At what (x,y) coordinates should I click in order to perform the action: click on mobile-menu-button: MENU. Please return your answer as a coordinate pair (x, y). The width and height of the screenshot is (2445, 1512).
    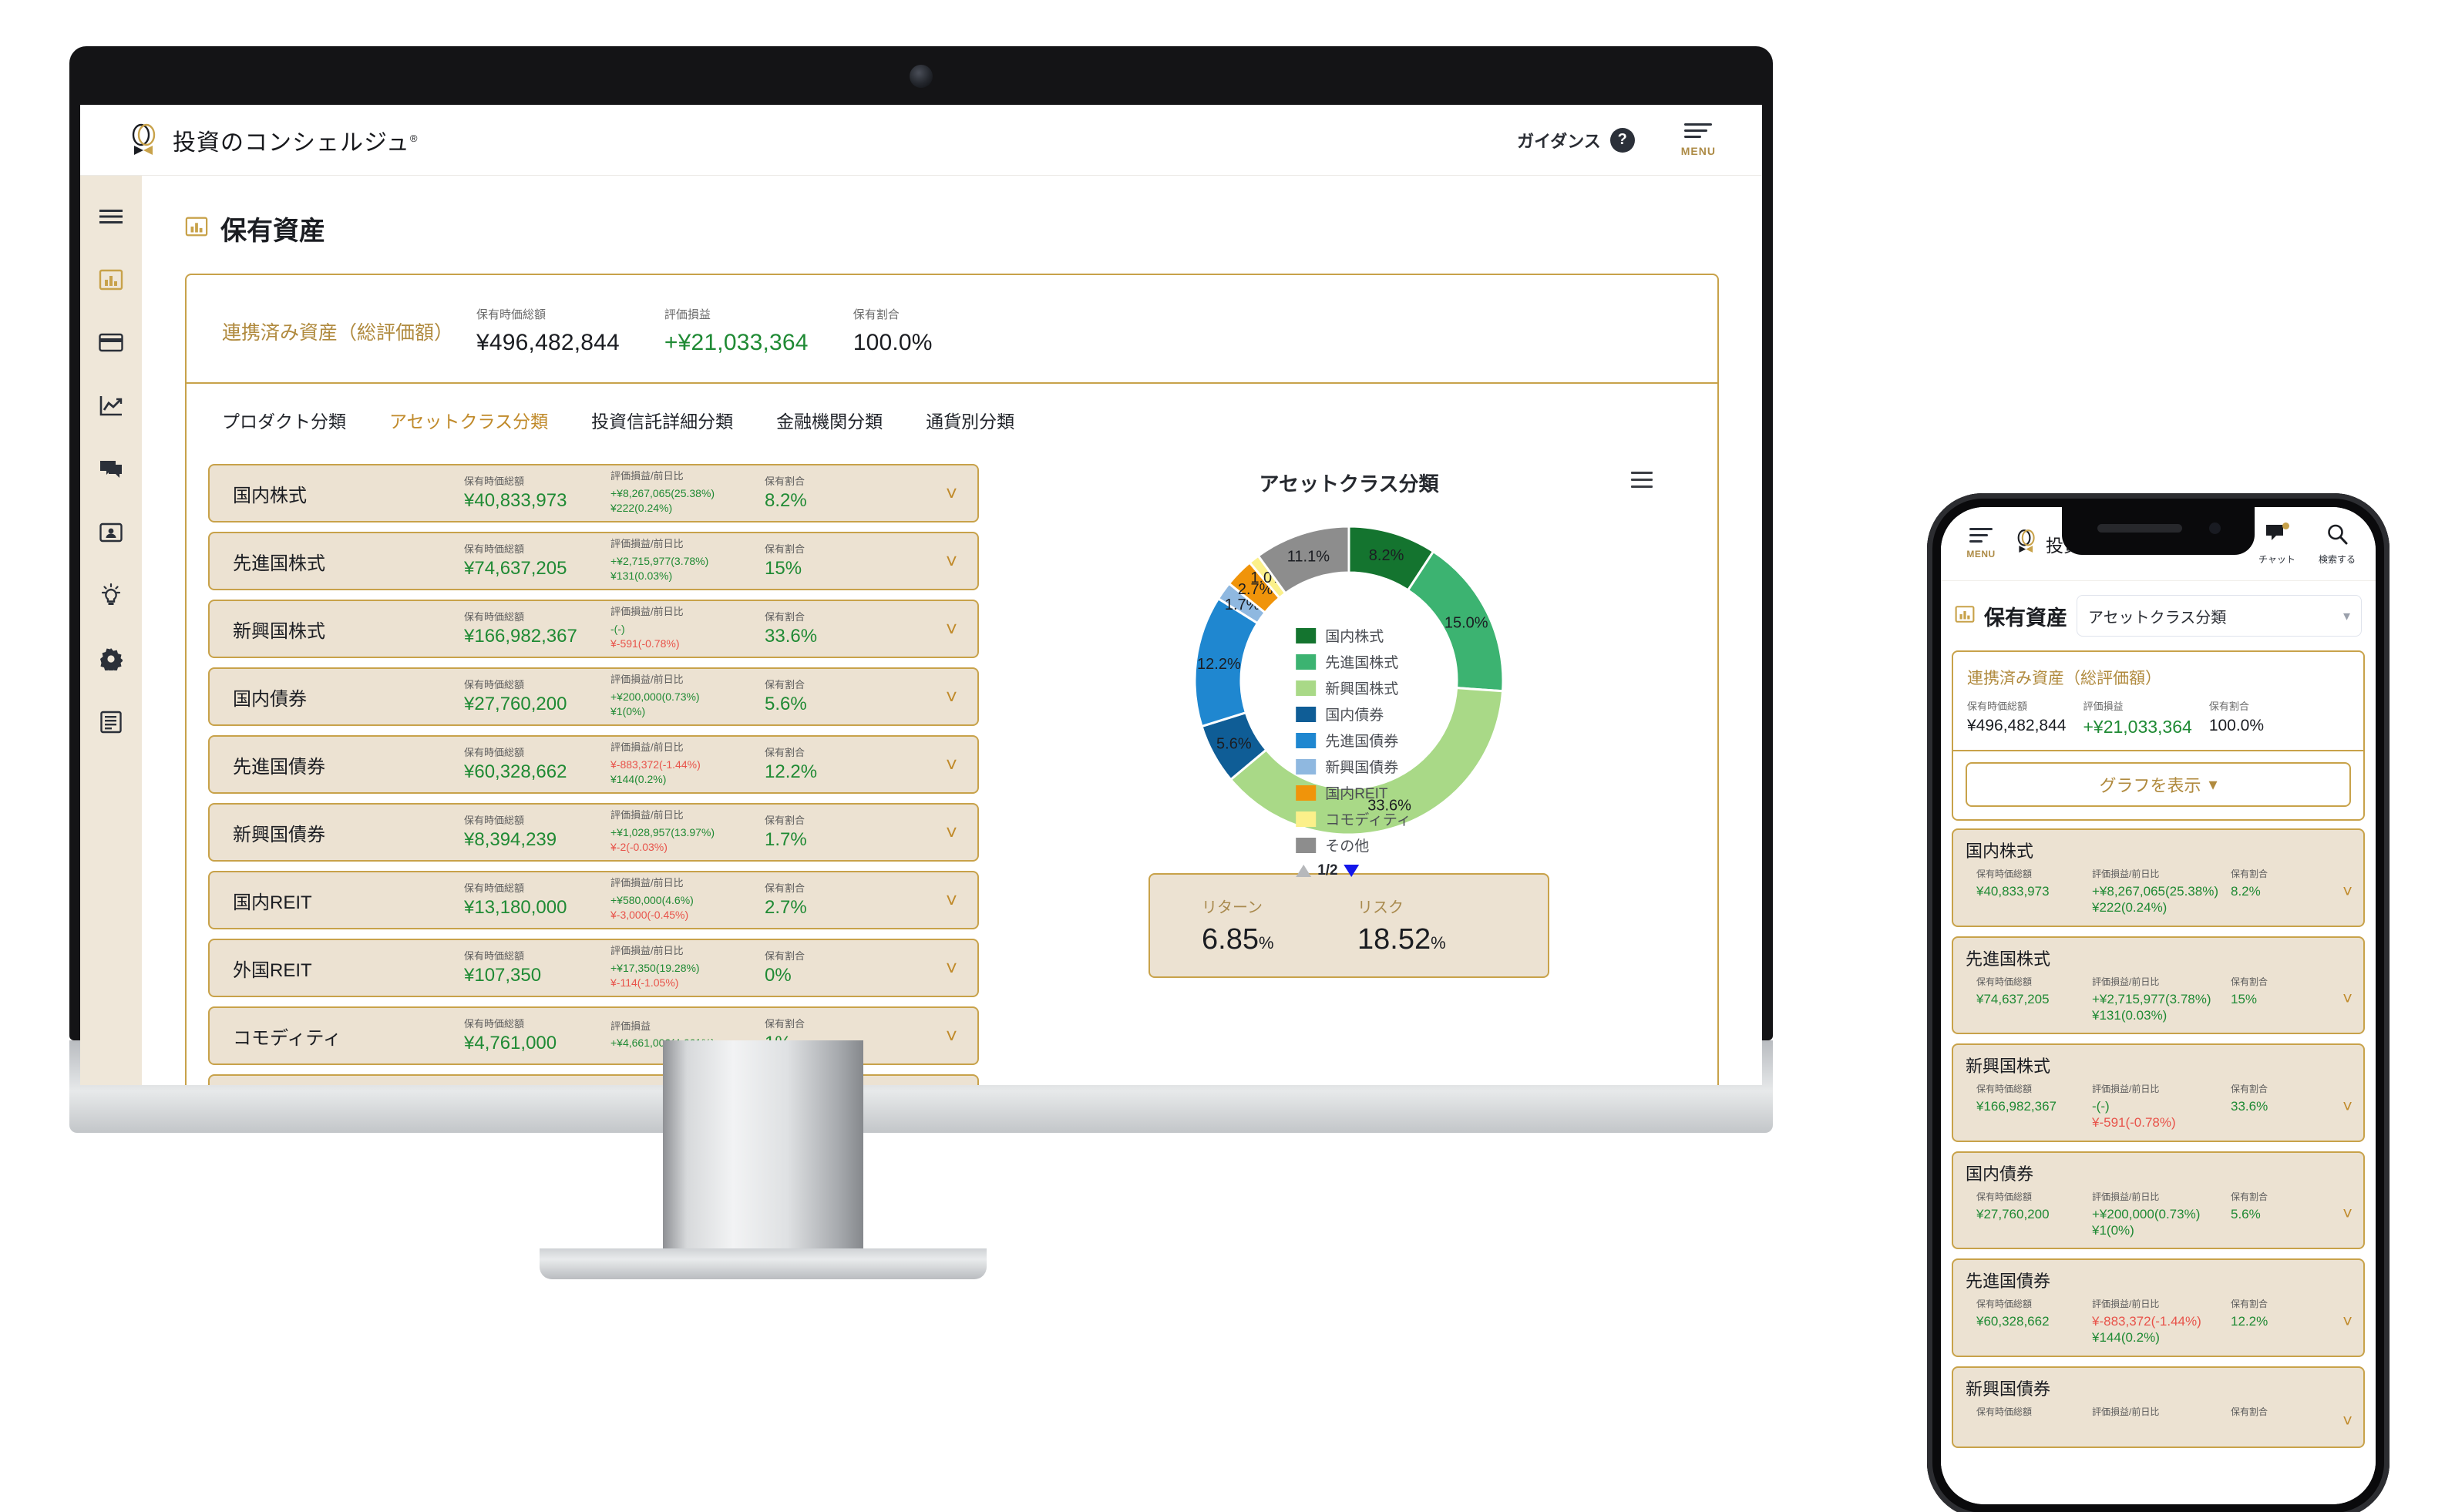
    Looking at the image, I should click on (1981, 543).